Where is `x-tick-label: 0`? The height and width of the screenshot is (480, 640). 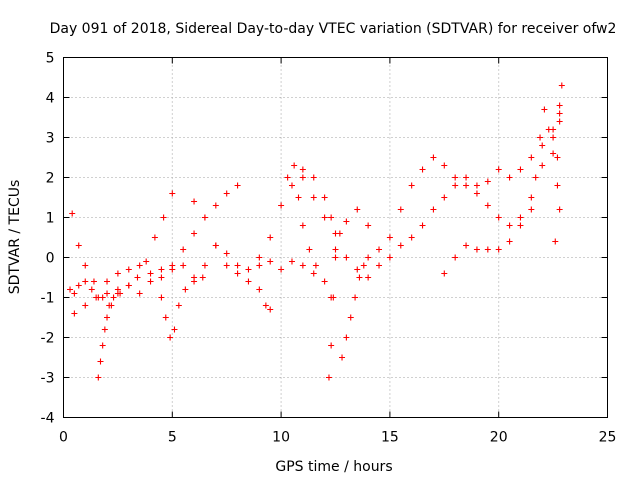 x-tick-label: 0 is located at coordinates (63, 438).